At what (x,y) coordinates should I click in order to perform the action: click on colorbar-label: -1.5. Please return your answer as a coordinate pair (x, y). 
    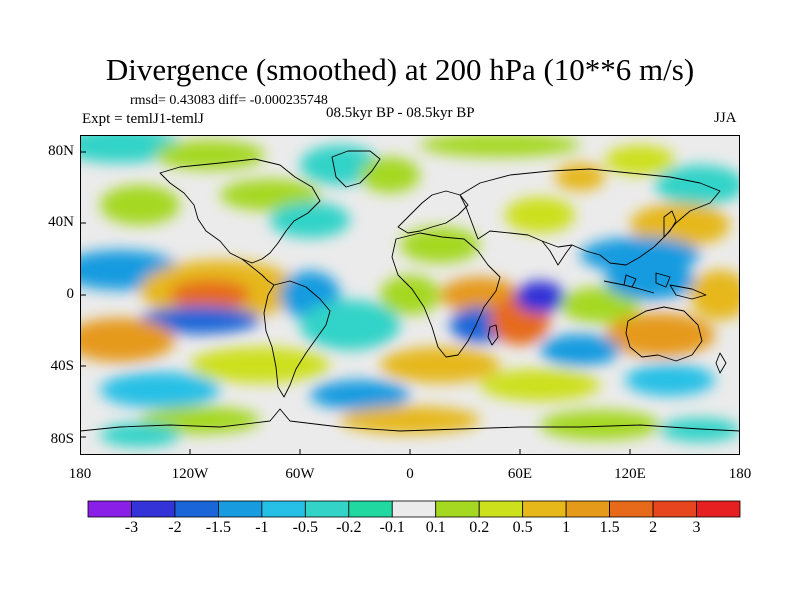
    Looking at the image, I should click on (218, 527).